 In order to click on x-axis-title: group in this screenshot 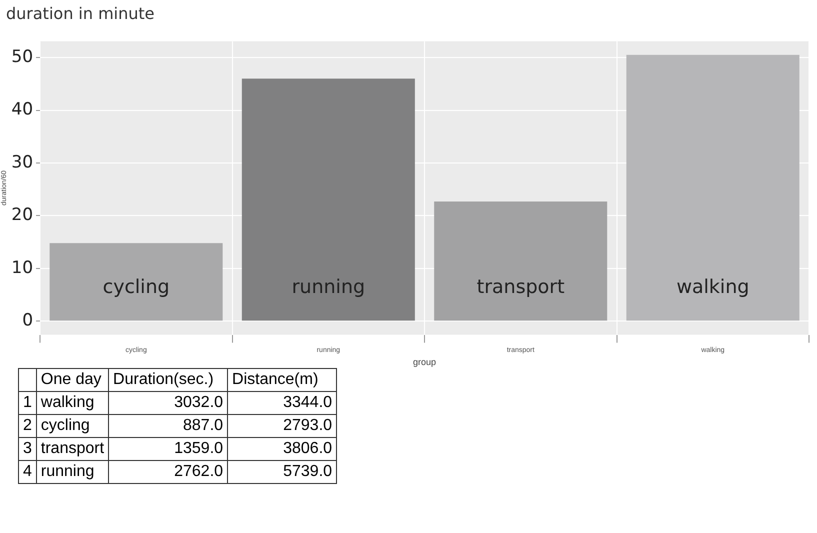, I will do `click(424, 362)`.